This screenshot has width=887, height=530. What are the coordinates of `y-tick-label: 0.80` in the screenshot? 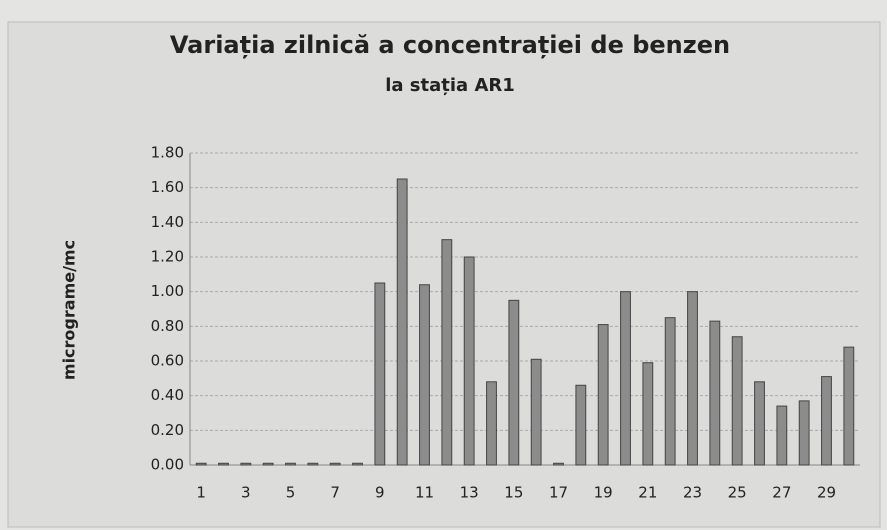 It's located at (167, 326).